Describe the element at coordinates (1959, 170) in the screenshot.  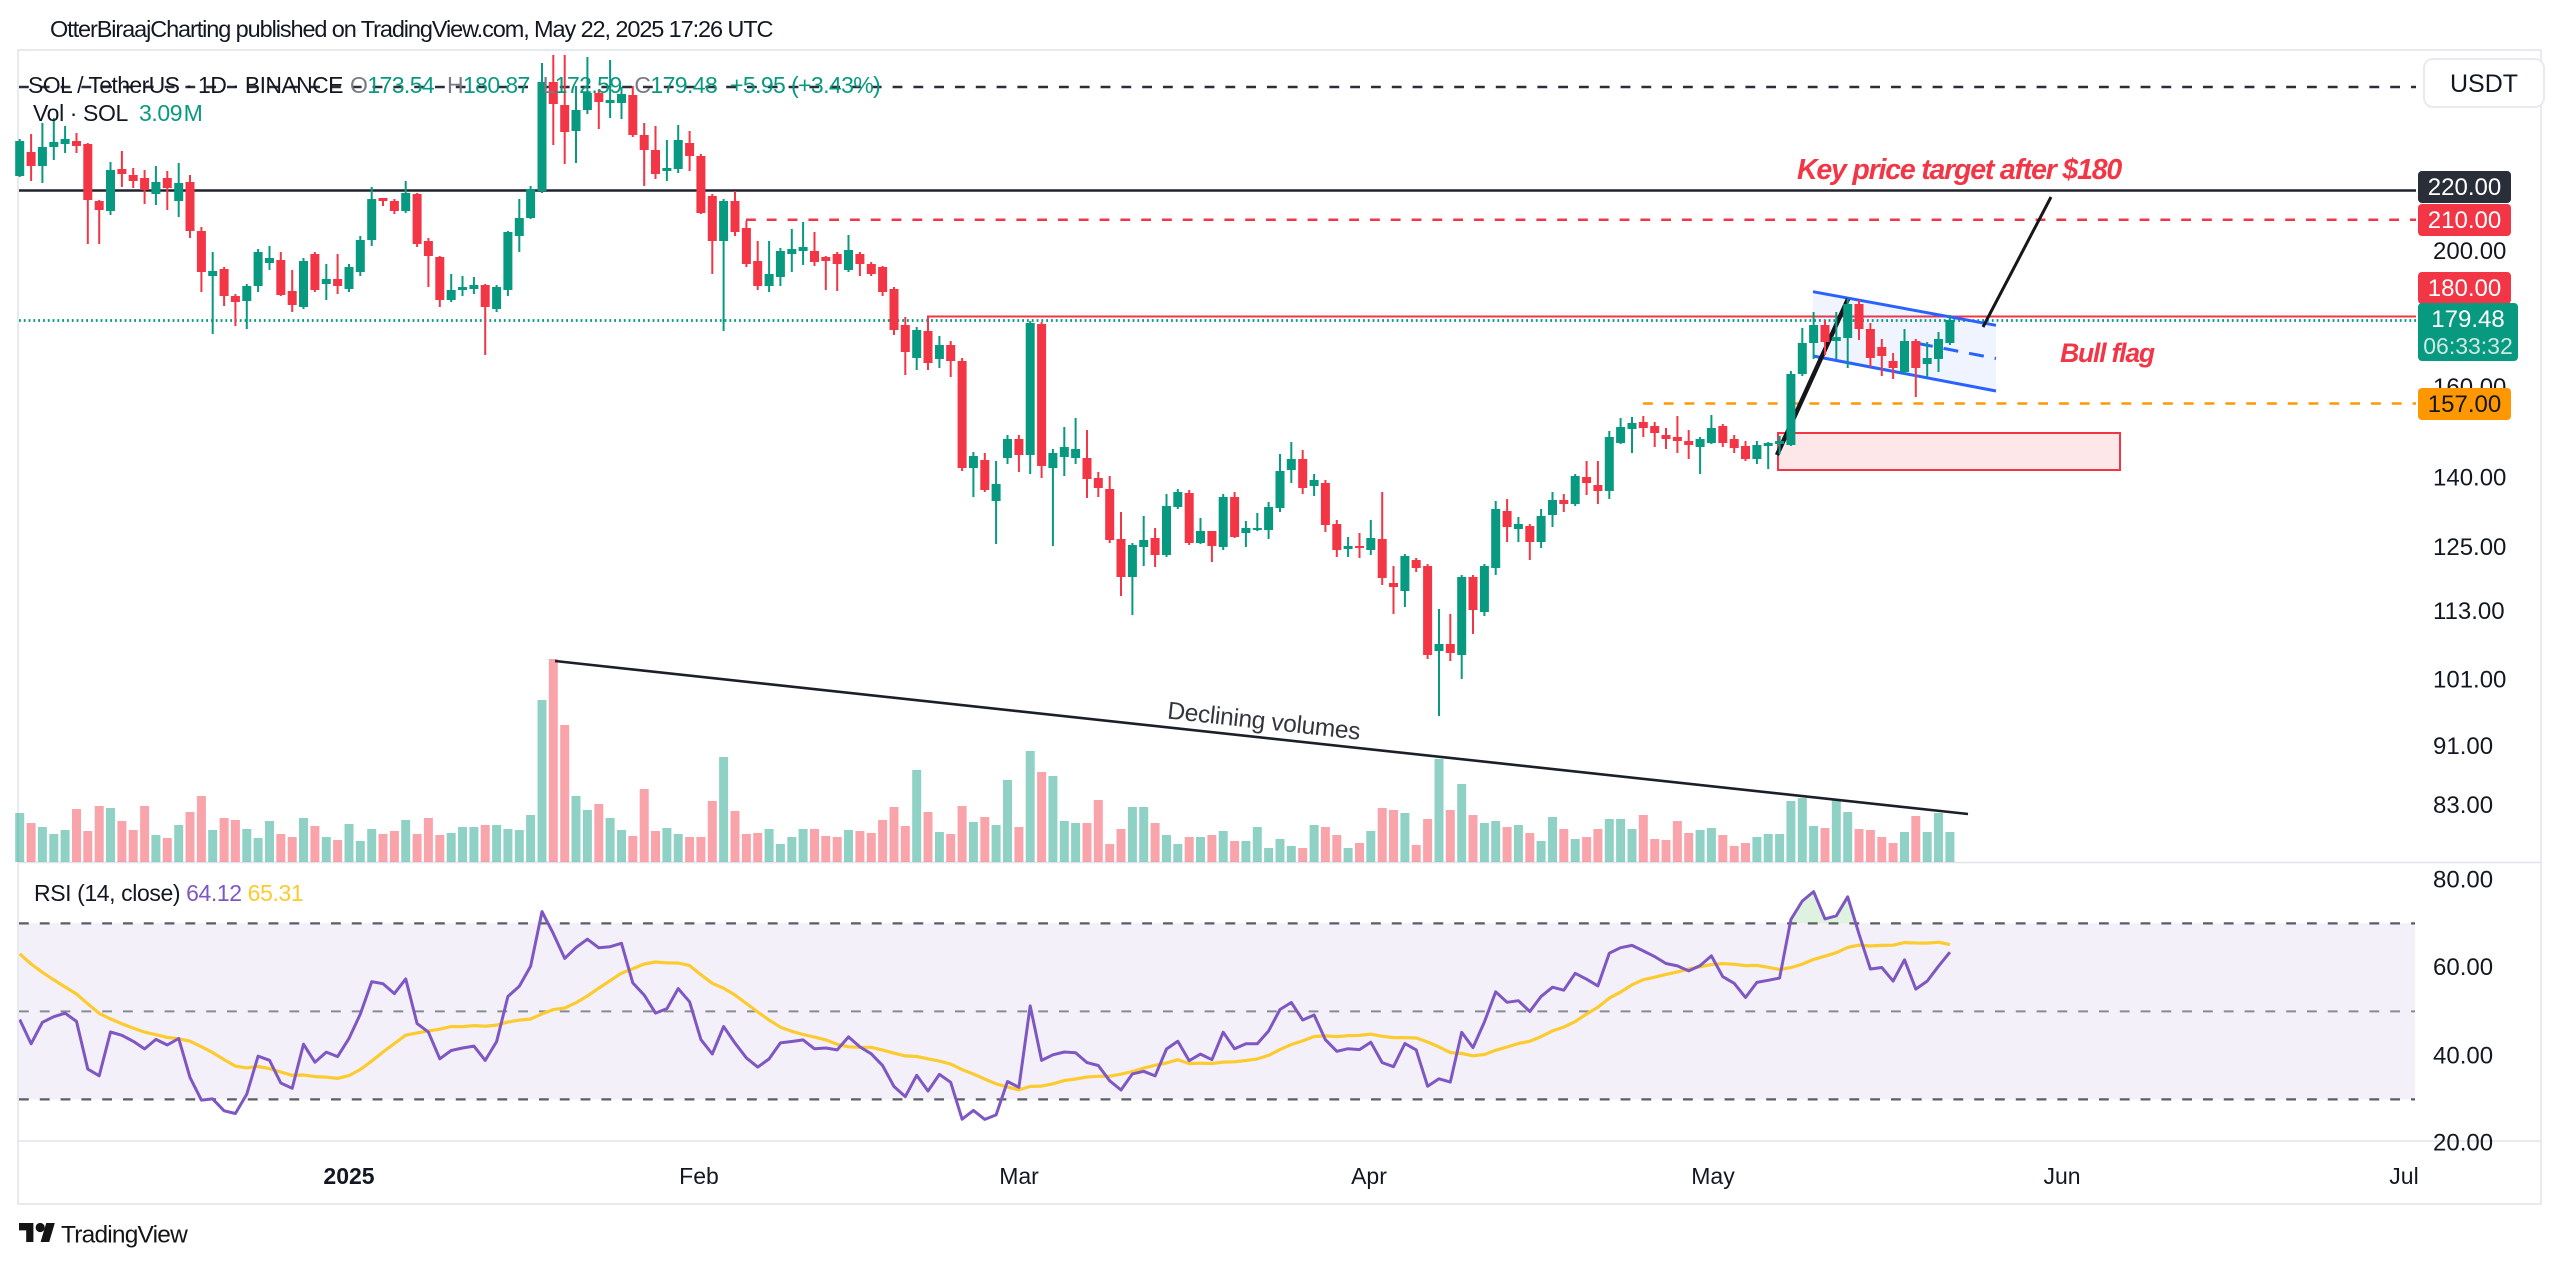
I see `svg-text: Key price target after $180` at that location.